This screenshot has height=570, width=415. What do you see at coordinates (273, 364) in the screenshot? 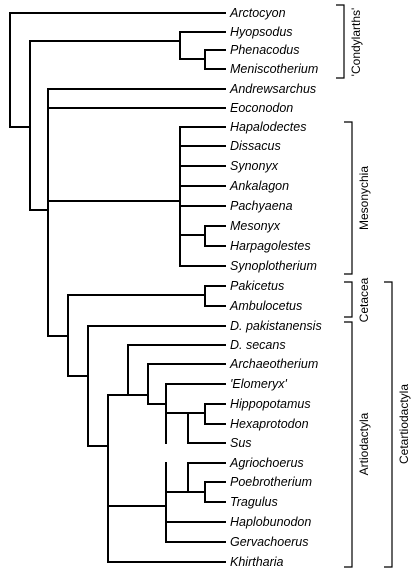
I see `taxon-label-archaeotherium: Archaeotherium` at bounding box center [273, 364].